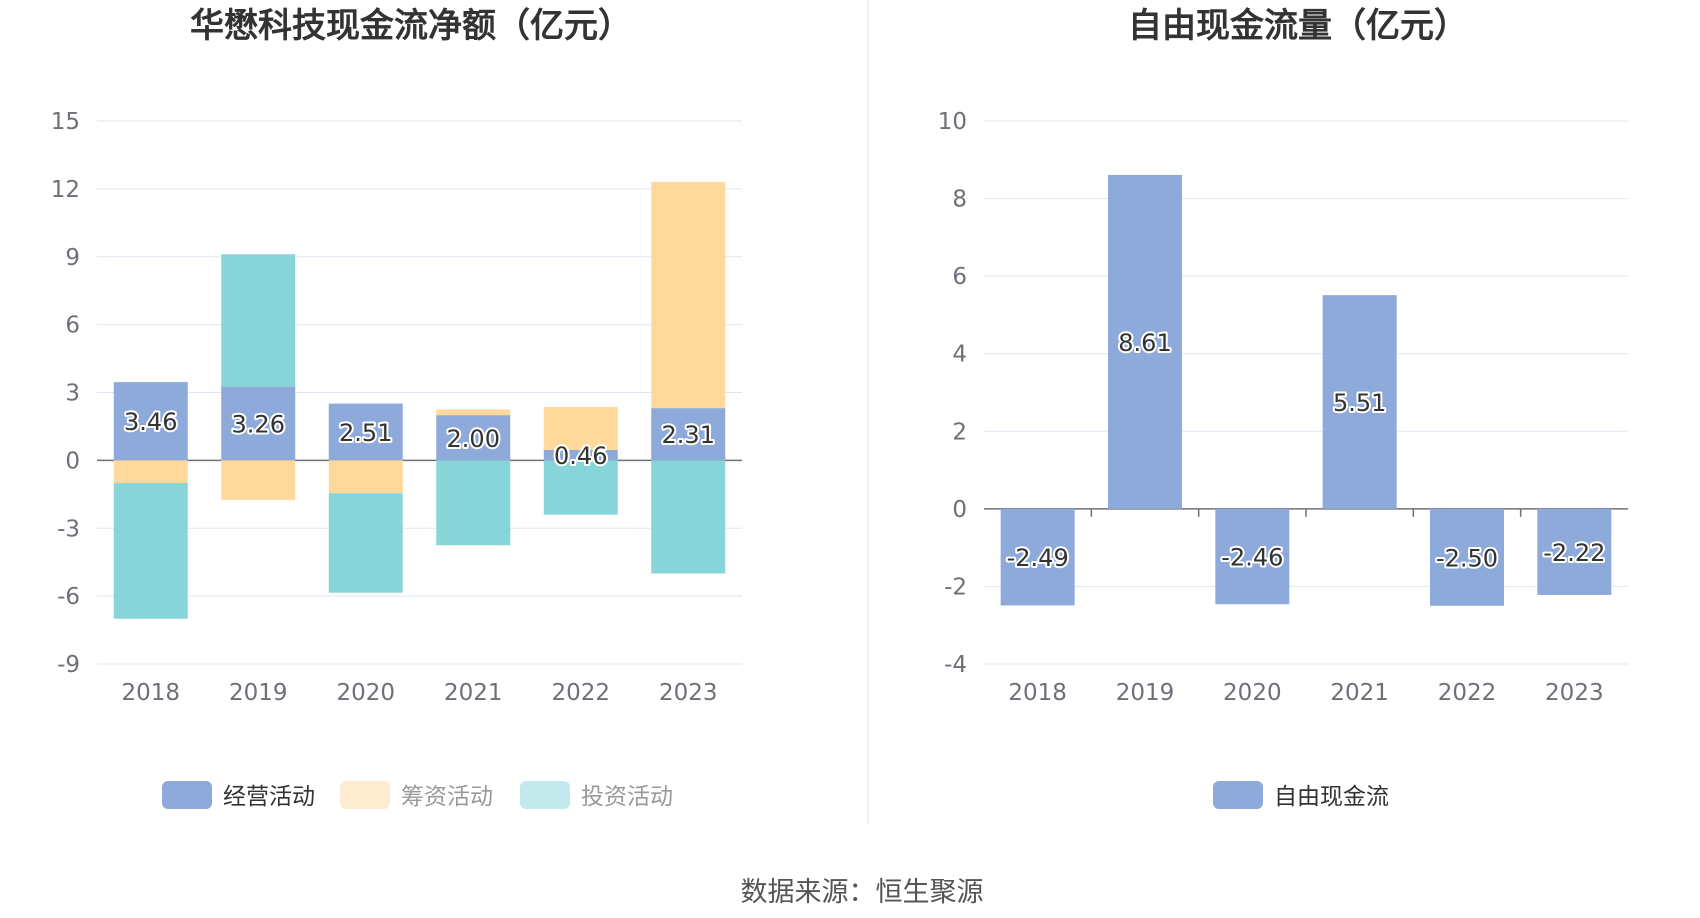  I want to click on source-note: 数据来源：恒生聚源, so click(862, 892).